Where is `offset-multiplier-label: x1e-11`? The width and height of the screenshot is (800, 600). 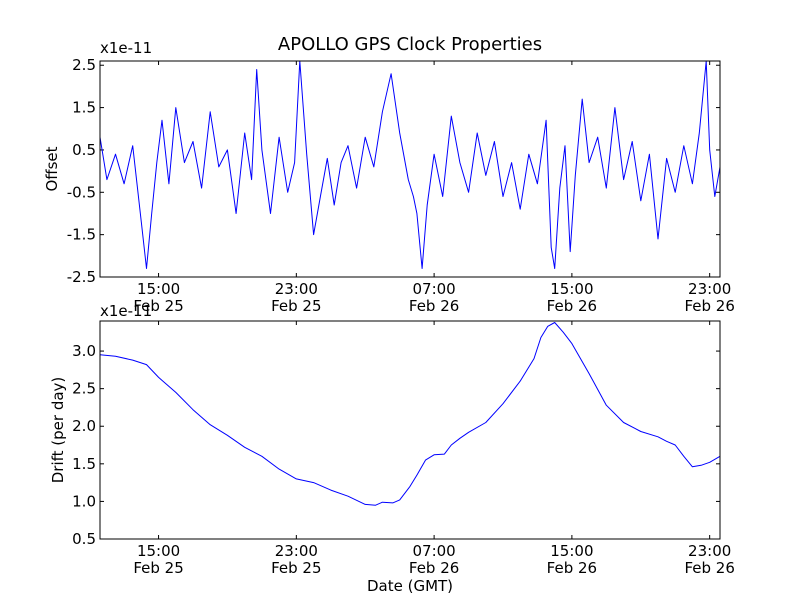 offset-multiplier-label: x1e-11 is located at coordinates (126, 48).